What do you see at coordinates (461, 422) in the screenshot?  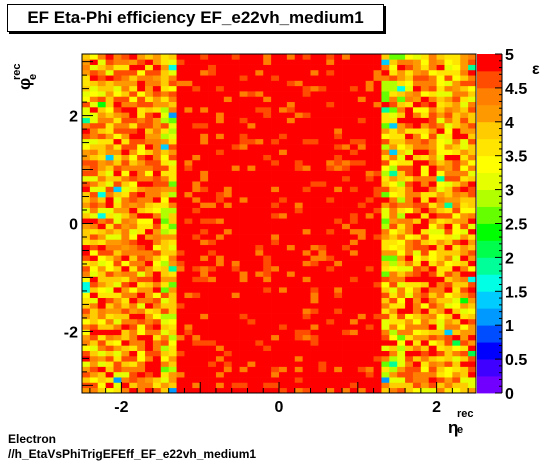 I see `x-axis-title: η rec e` at bounding box center [461, 422].